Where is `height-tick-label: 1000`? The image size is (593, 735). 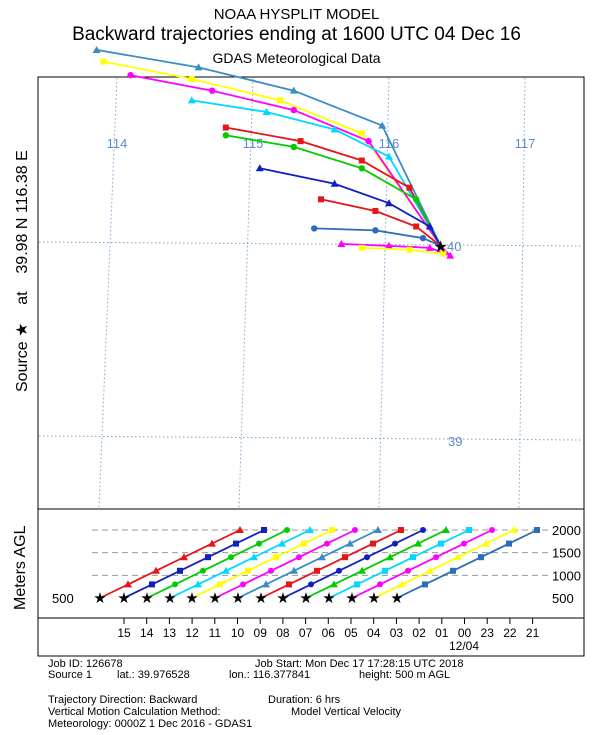 height-tick-label: 1000 is located at coordinates (566, 575).